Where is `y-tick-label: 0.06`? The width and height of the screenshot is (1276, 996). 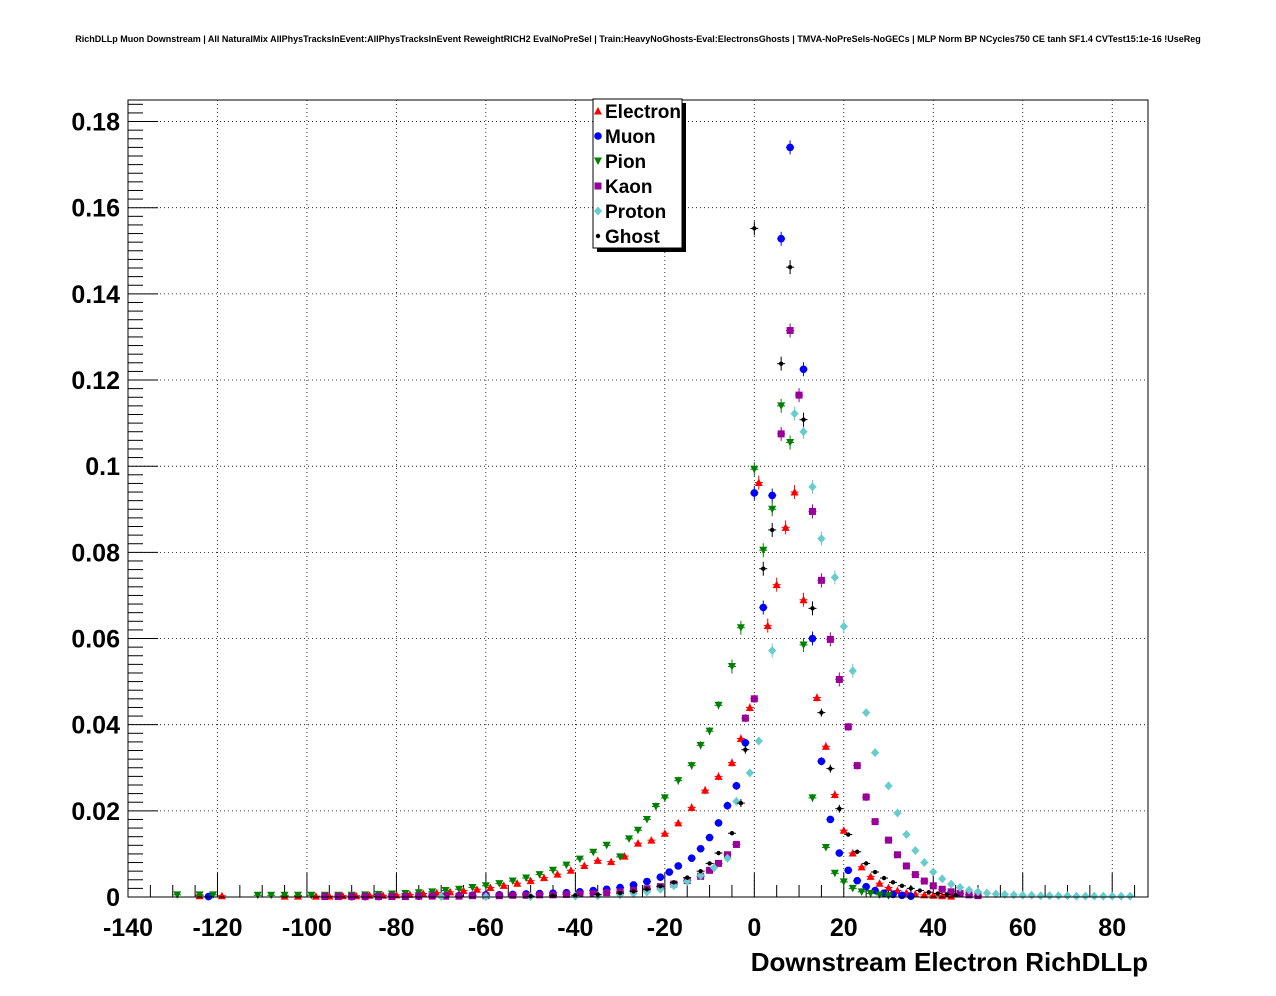
y-tick-label: 0.06 is located at coordinates (95, 640).